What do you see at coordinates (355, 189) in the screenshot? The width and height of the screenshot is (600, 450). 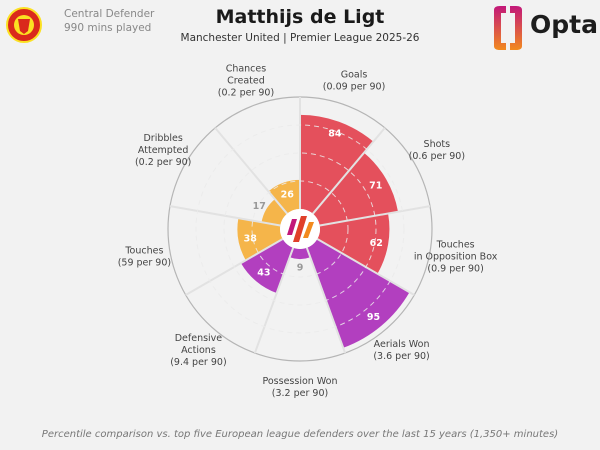 I see `bar-shots` at bounding box center [355, 189].